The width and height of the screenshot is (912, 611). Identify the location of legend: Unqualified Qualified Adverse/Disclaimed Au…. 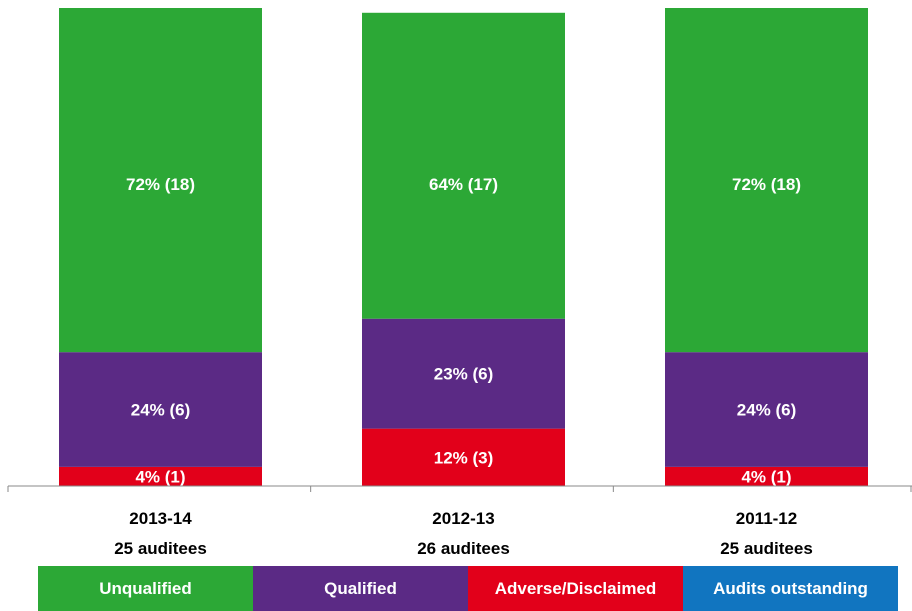
(468, 588).